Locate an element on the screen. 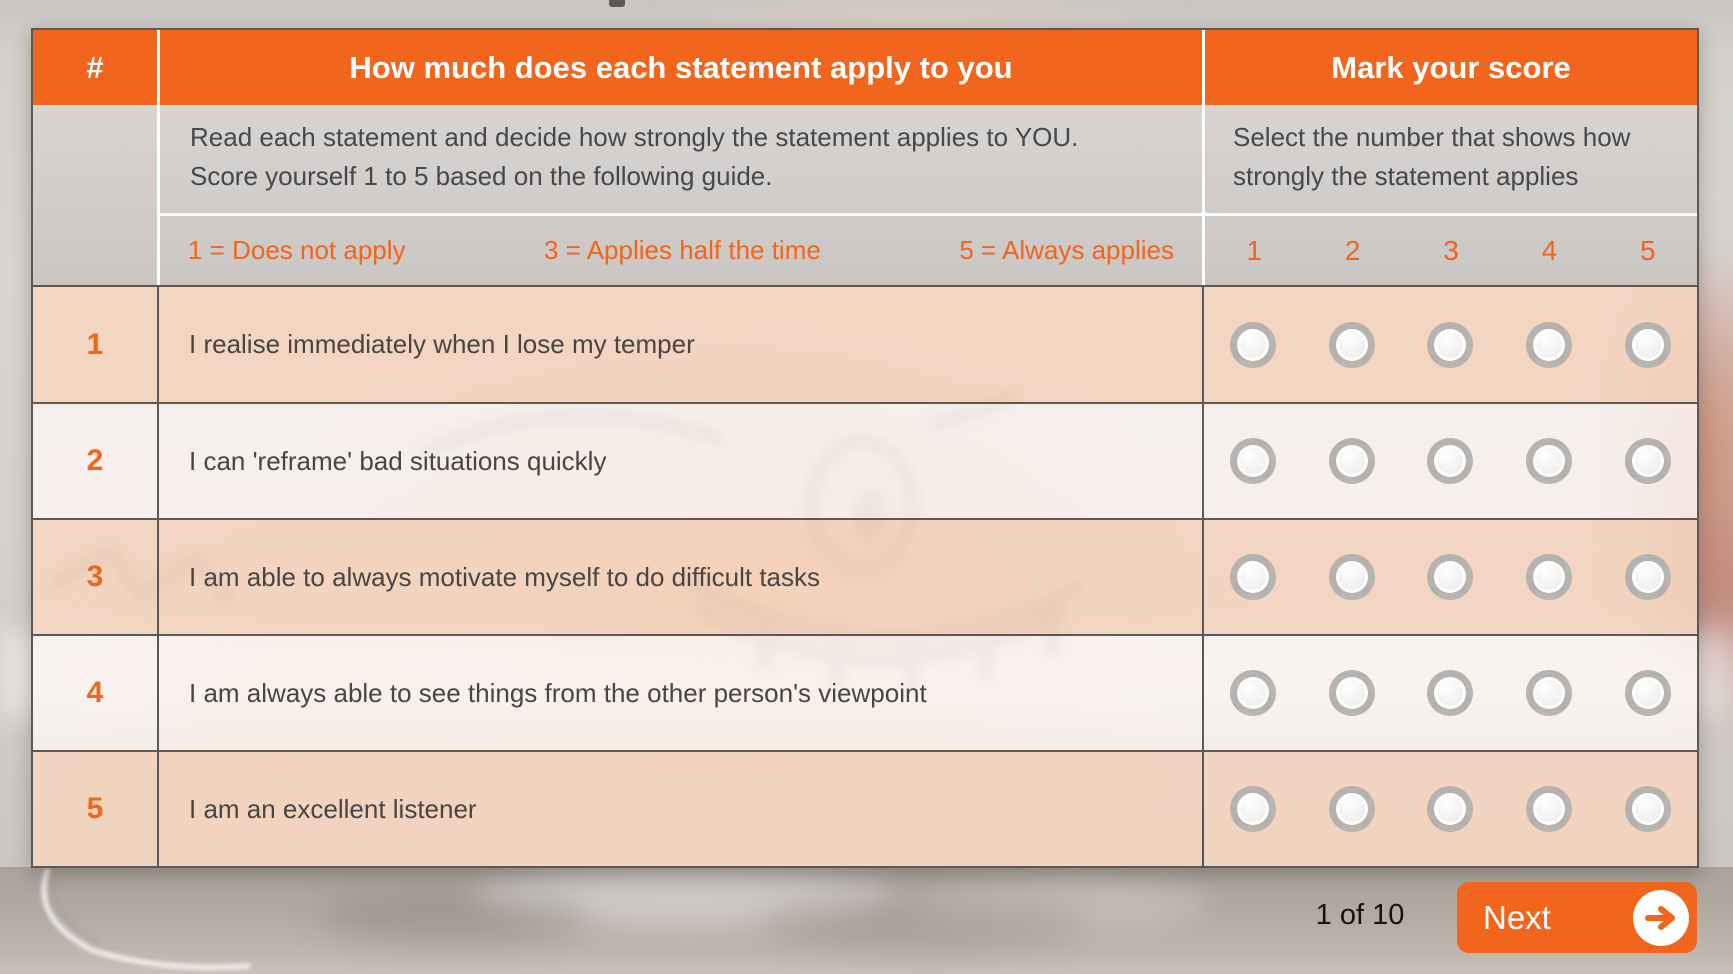 Image resolution: width=1733 pixels, height=974 pixels. score-radio-group-q1 is located at coordinates (1449, 344).